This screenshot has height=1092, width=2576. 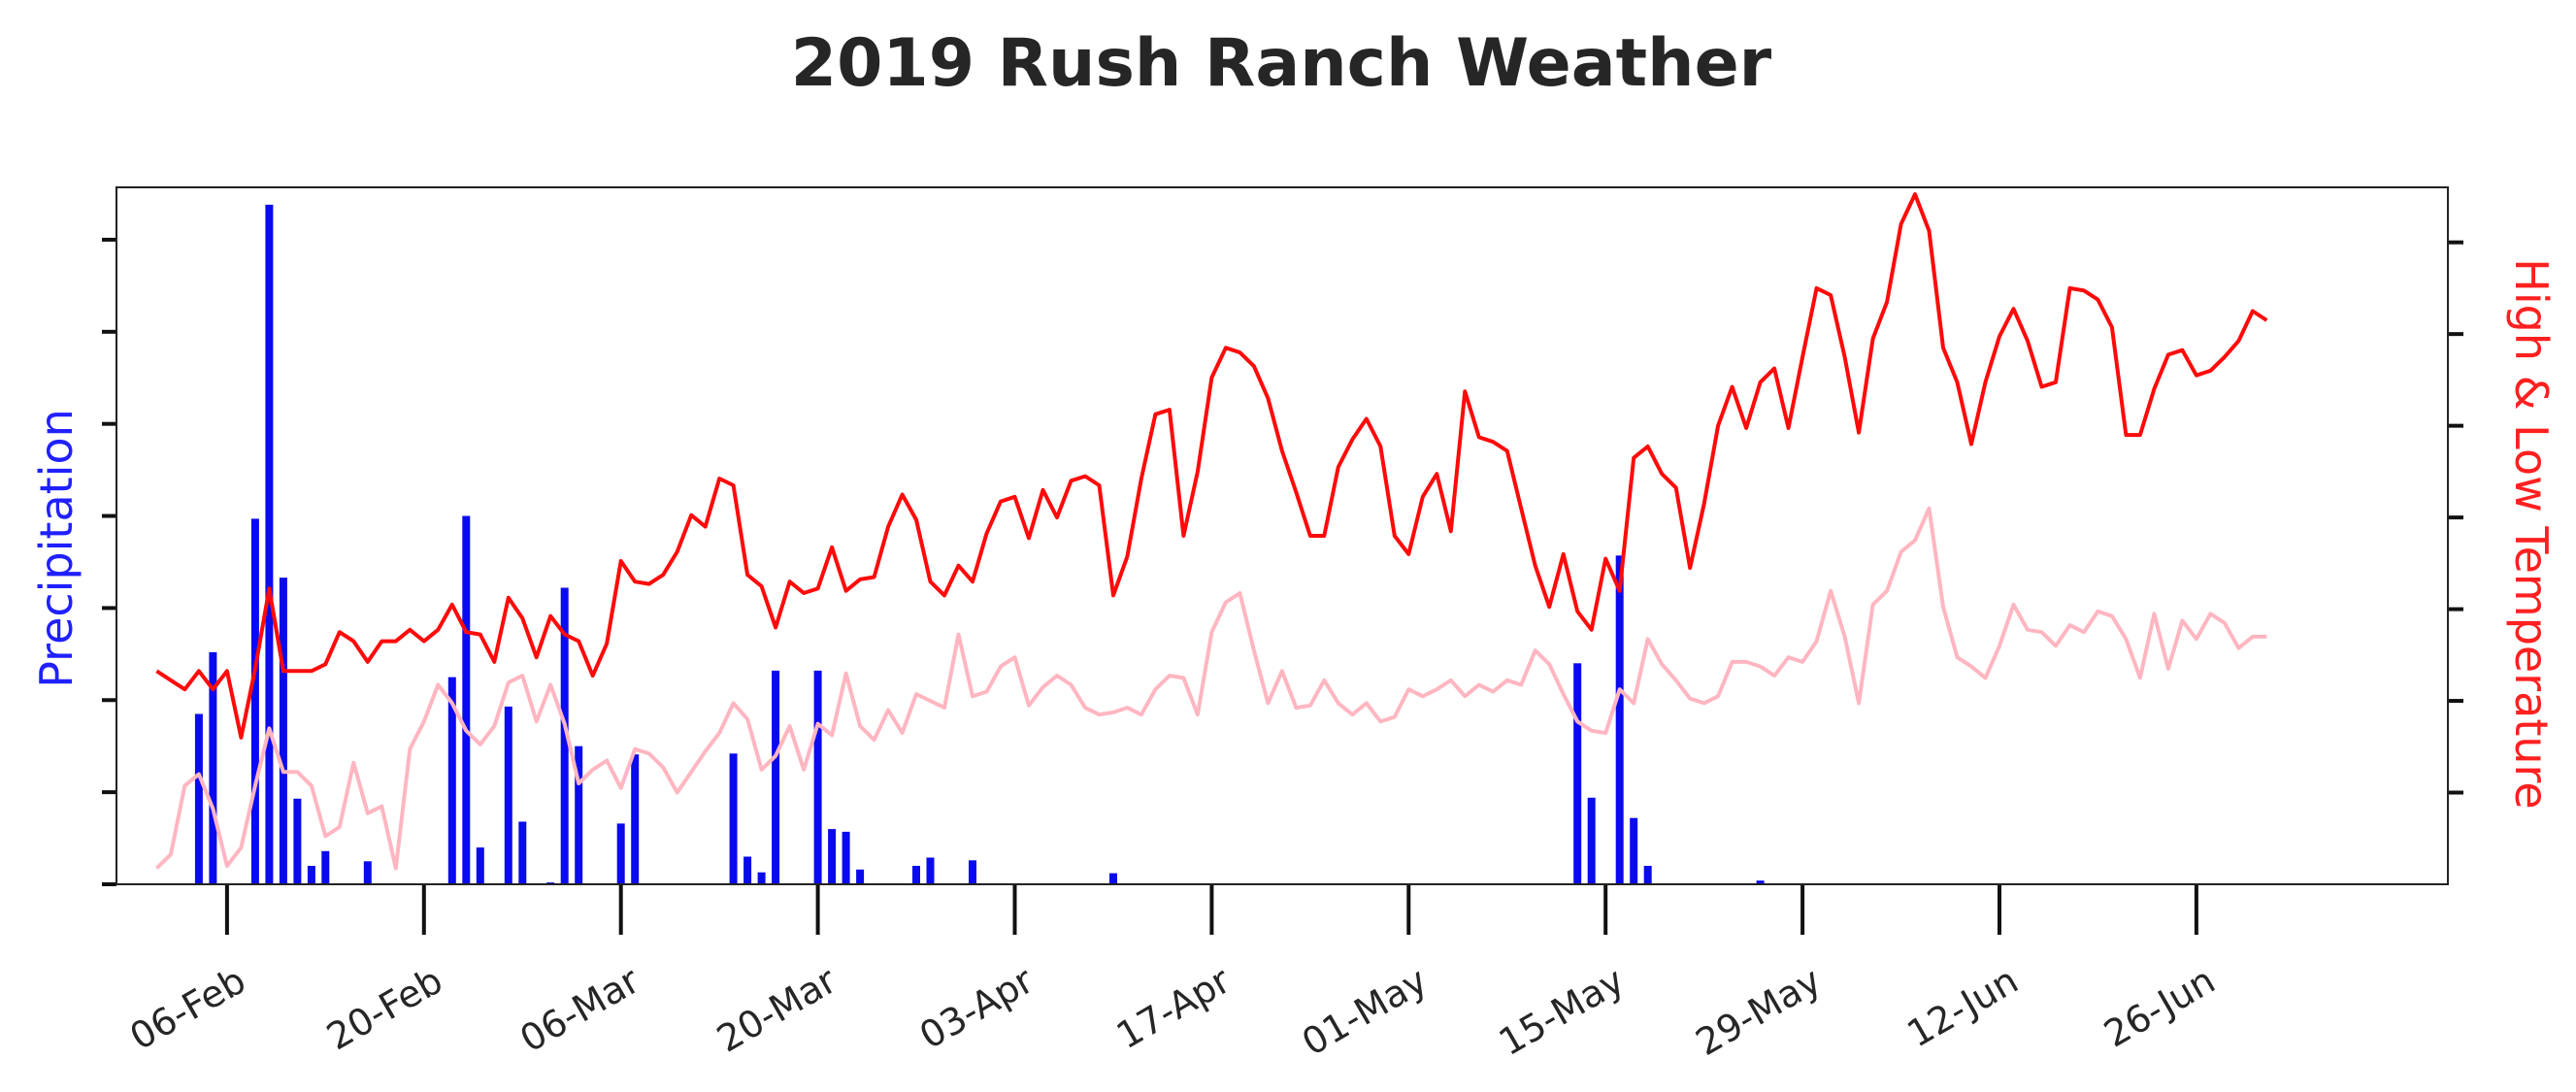 What do you see at coordinates (776, 1010) in the screenshot?
I see `x-tick-label: 20-Mar` at bounding box center [776, 1010].